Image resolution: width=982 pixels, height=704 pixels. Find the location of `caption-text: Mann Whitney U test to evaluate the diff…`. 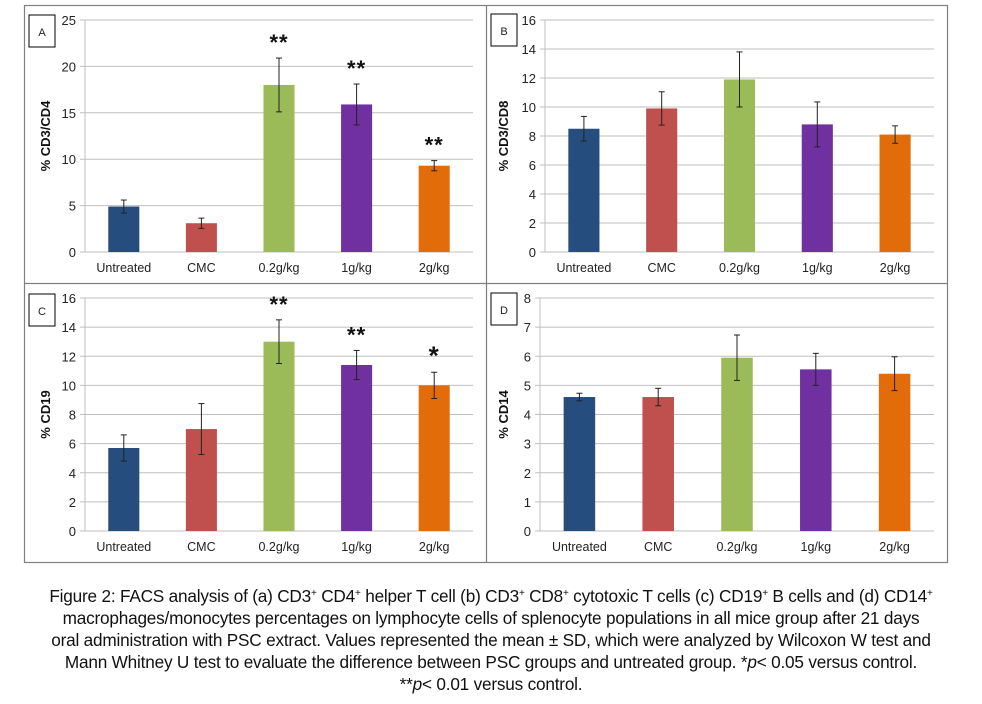

caption-text: Mann Whitney U test to evaluate the diff… is located at coordinates (406, 662).